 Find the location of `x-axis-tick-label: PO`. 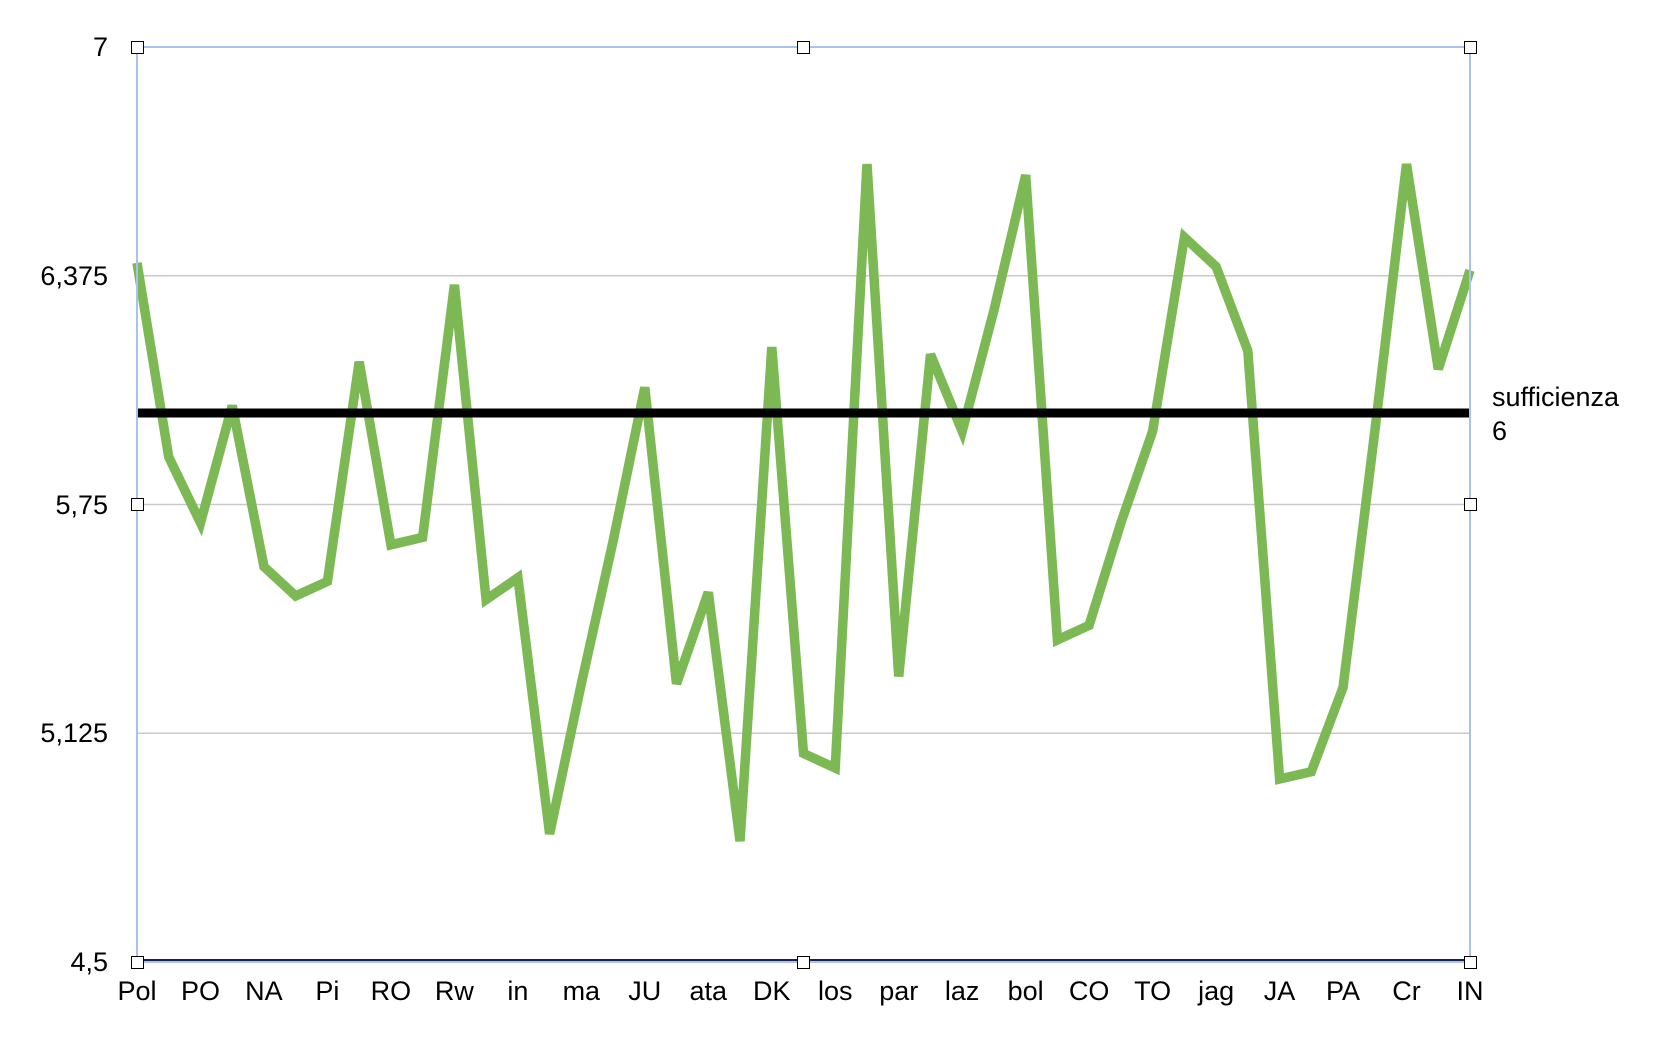

x-axis-tick-label: PO is located at coordinates (200, 991).